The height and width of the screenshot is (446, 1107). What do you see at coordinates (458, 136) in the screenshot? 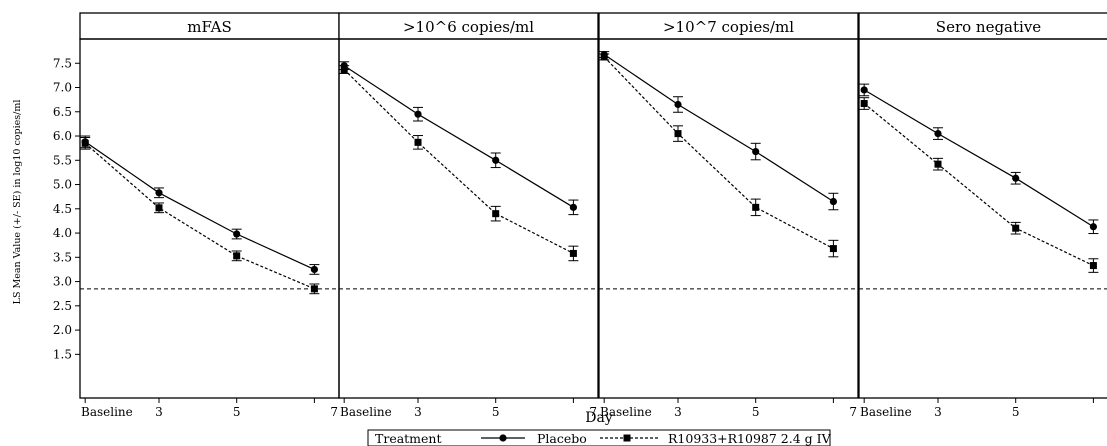
I see `series-line-placebo-10-6-copies-ml` at bounding box center [458, 136].